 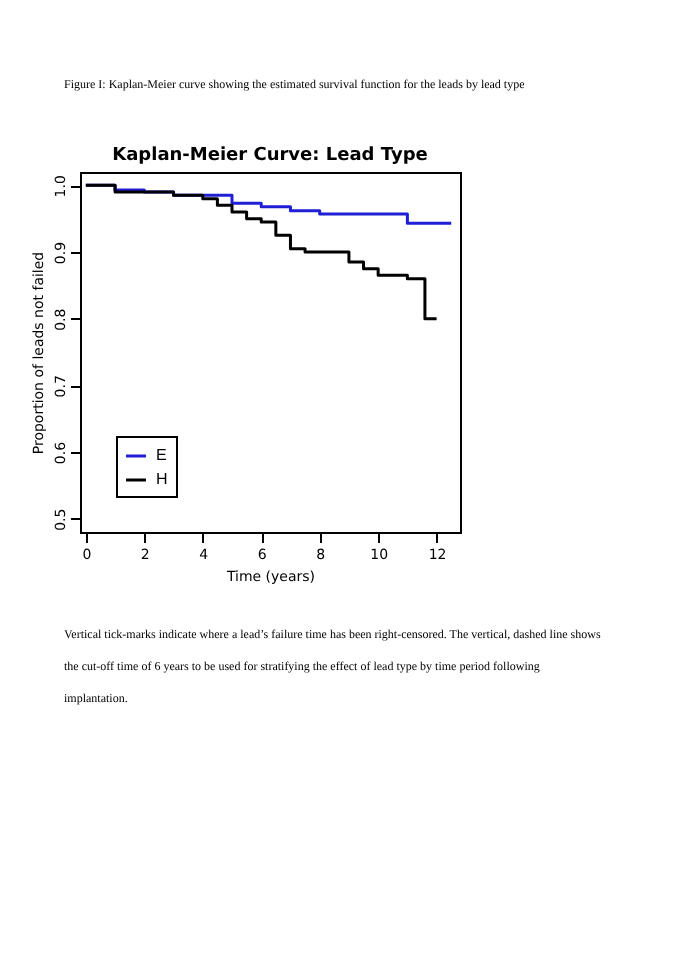 What do you see at coordinates (162, 479) in the screenshot?
I see `legend-label: H` at bounding box center [162, 479].